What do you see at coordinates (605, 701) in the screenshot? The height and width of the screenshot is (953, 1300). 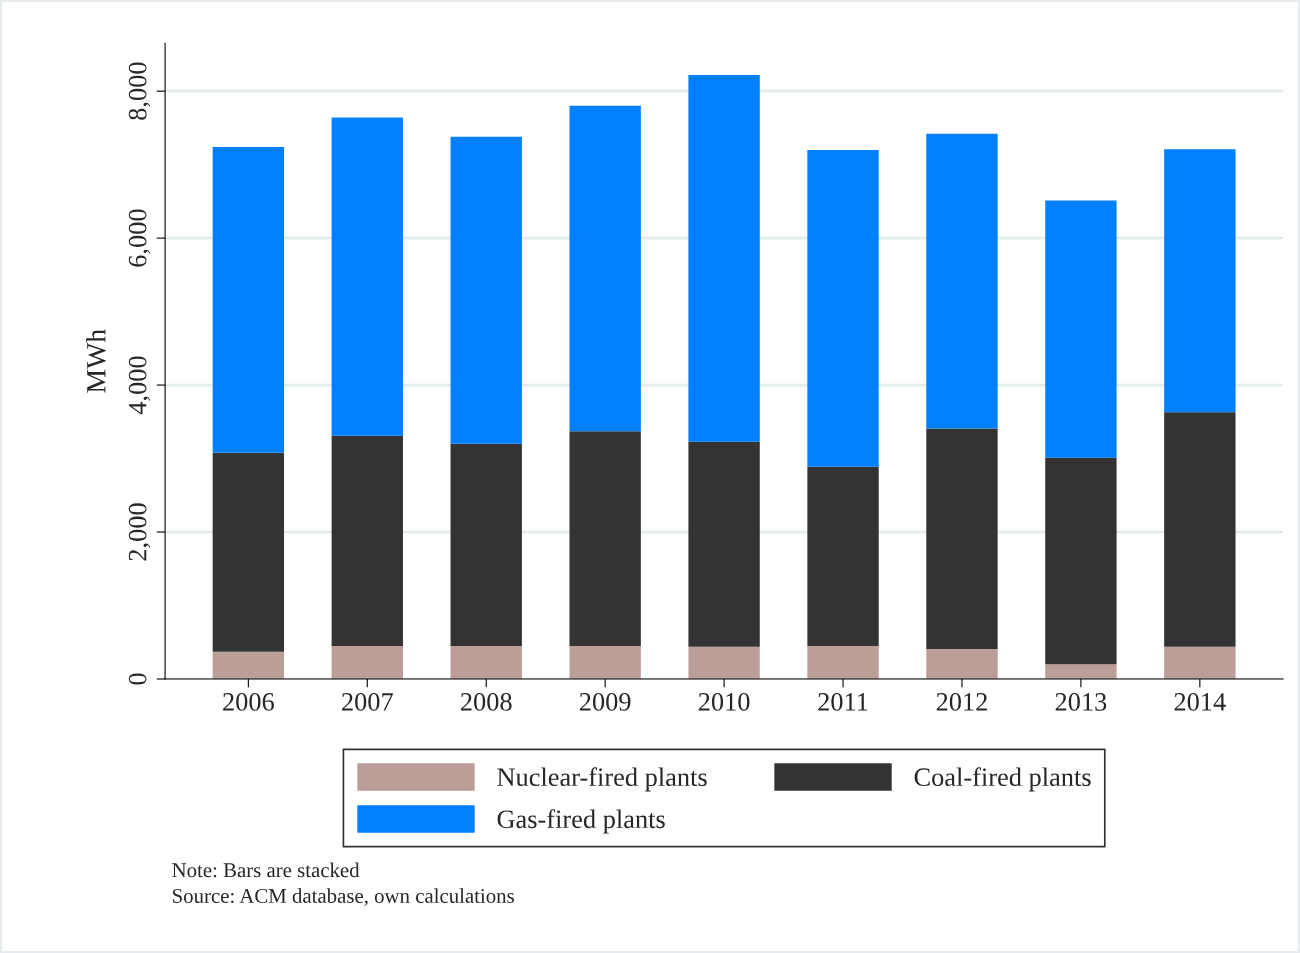 I see `x-tick-label: 2009` at bounding box center [605, 701].